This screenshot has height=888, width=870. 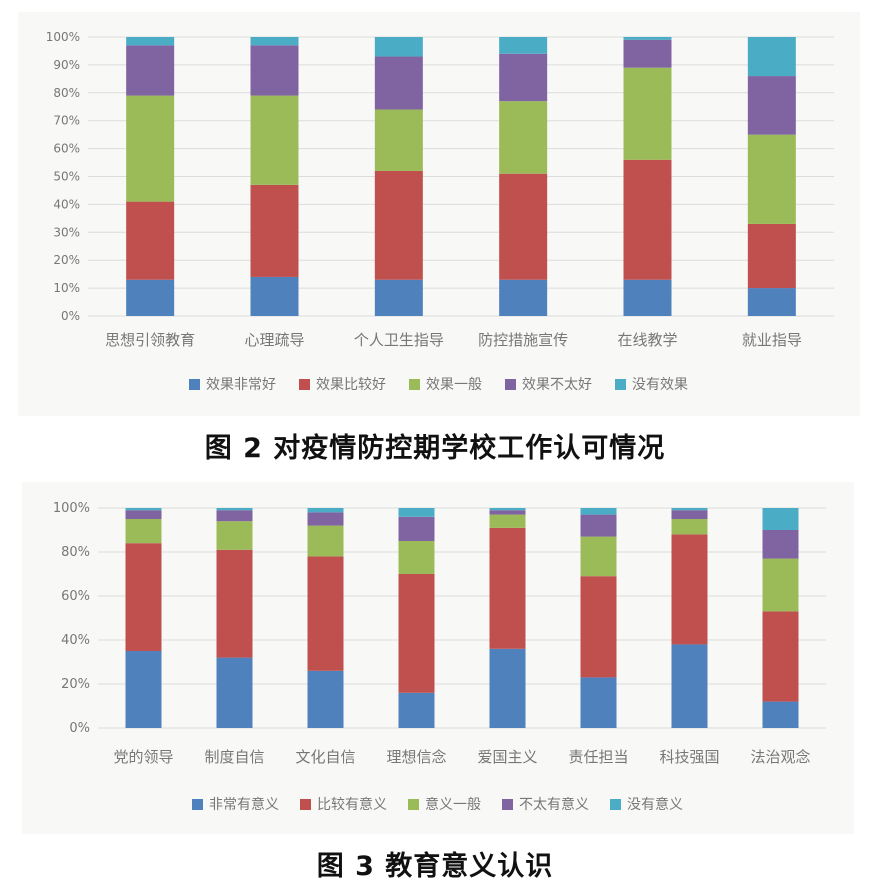 What do you see at coordinates (660, 385) in the screenshot?
I see `legend-label: 没有效果` at bounding box center [660, 385].